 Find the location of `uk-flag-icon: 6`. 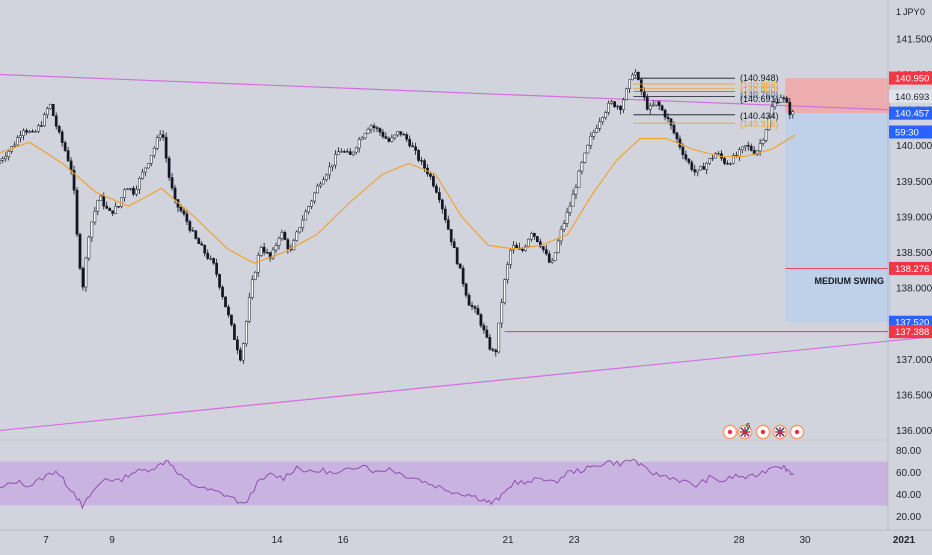

uk-flag-icon: 6 is located at coordinates (745, 430).